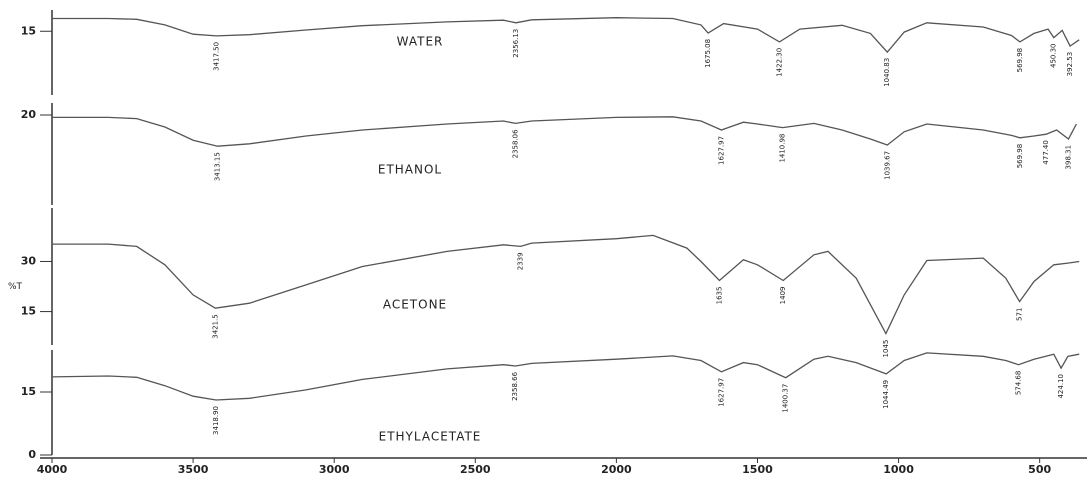 The height and width of the screenshot is (480, 1092). Describe the element at coordinates (430, 437) in the screenshot. I see `spectrum-title: ETHYLACETATE` at that location.